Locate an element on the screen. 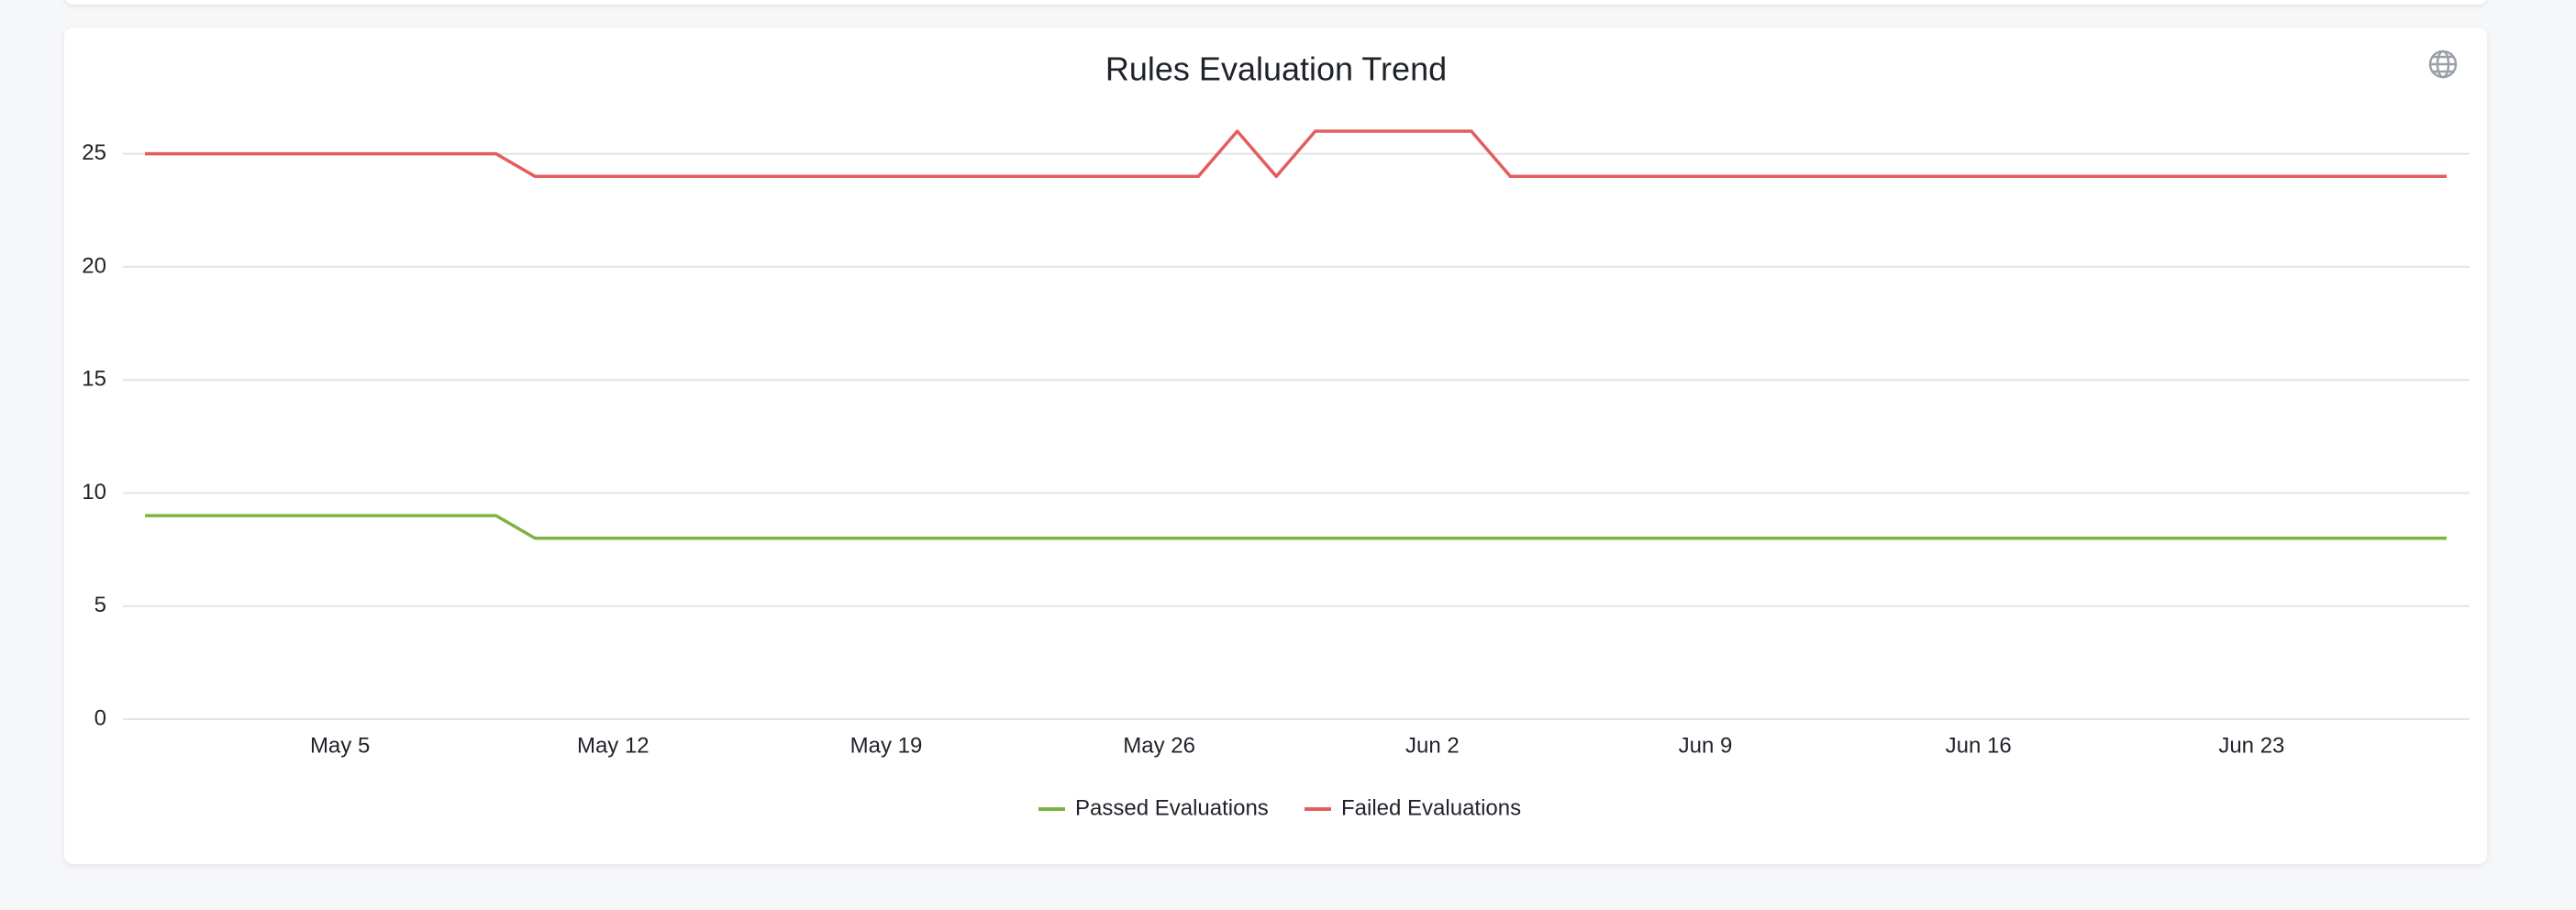 This screenshot has height=910, width=2576. legend-label: Failed Evaluations is located at coordinates (1431, 807).